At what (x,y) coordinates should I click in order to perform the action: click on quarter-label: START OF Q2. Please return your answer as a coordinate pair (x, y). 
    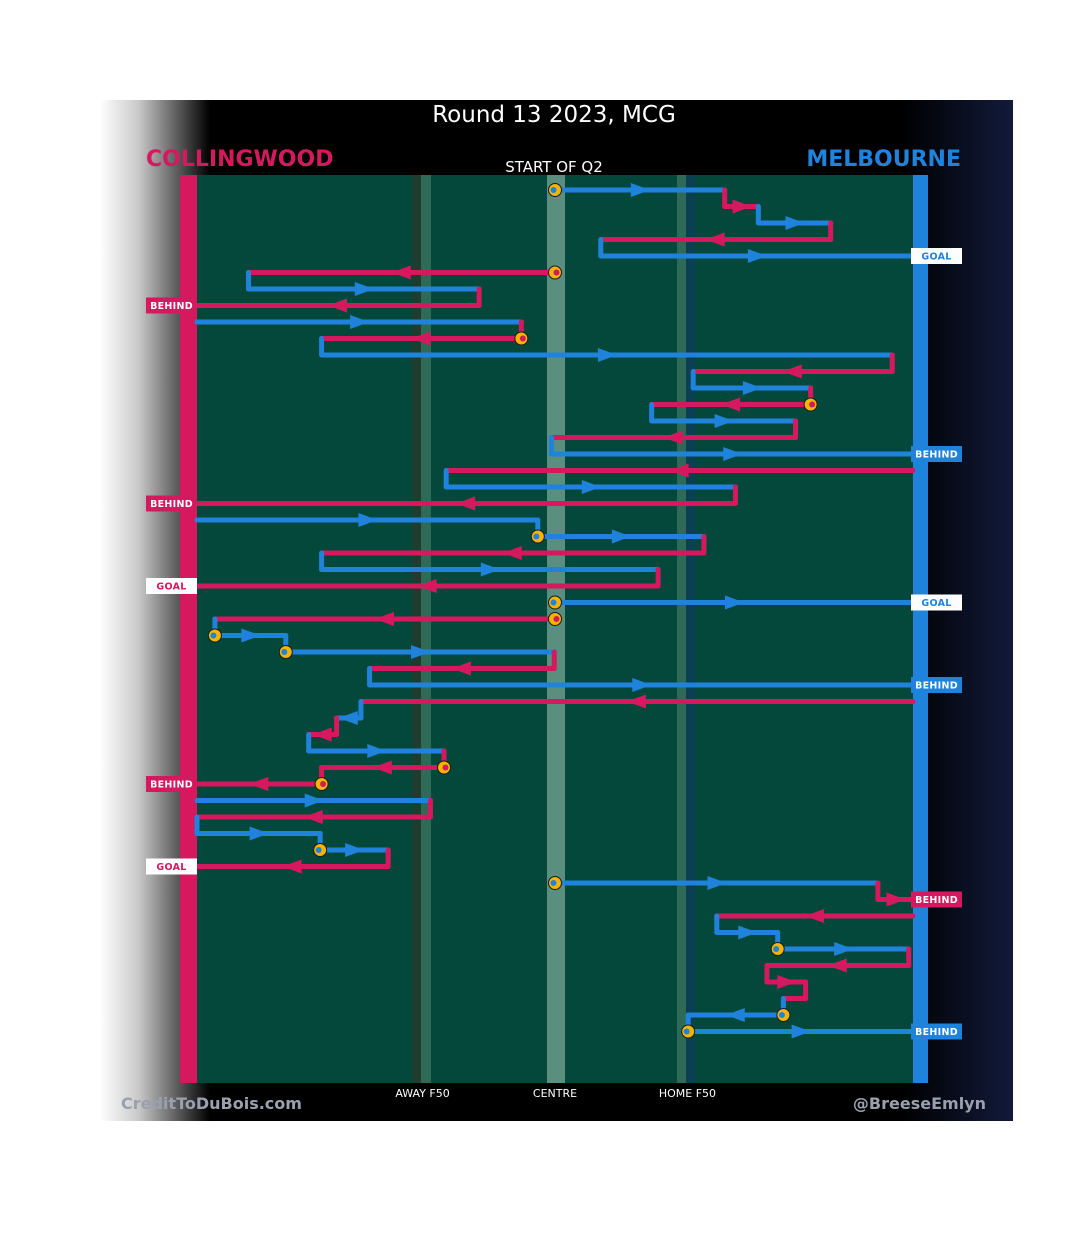
    Looking at the image, I should click on (554, 167).